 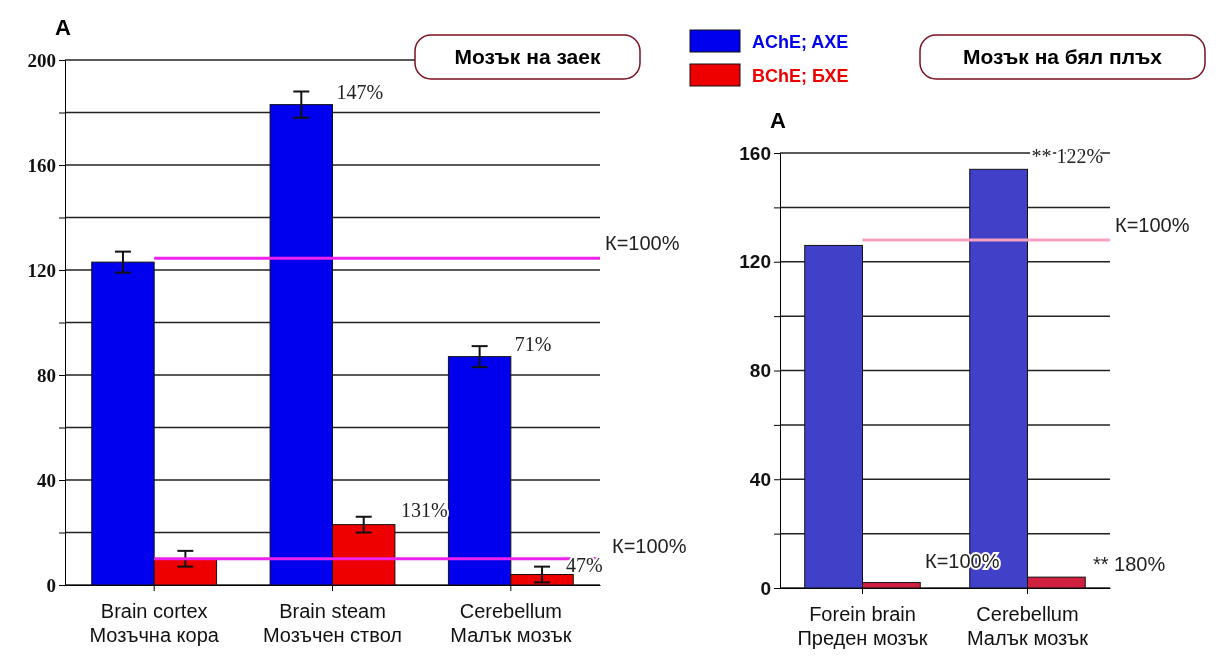 What do you see at coordinates (527, 56) in the screenshot?
I see `chart-subtitle: Мозък на заек` at bounding box center [527, 56].